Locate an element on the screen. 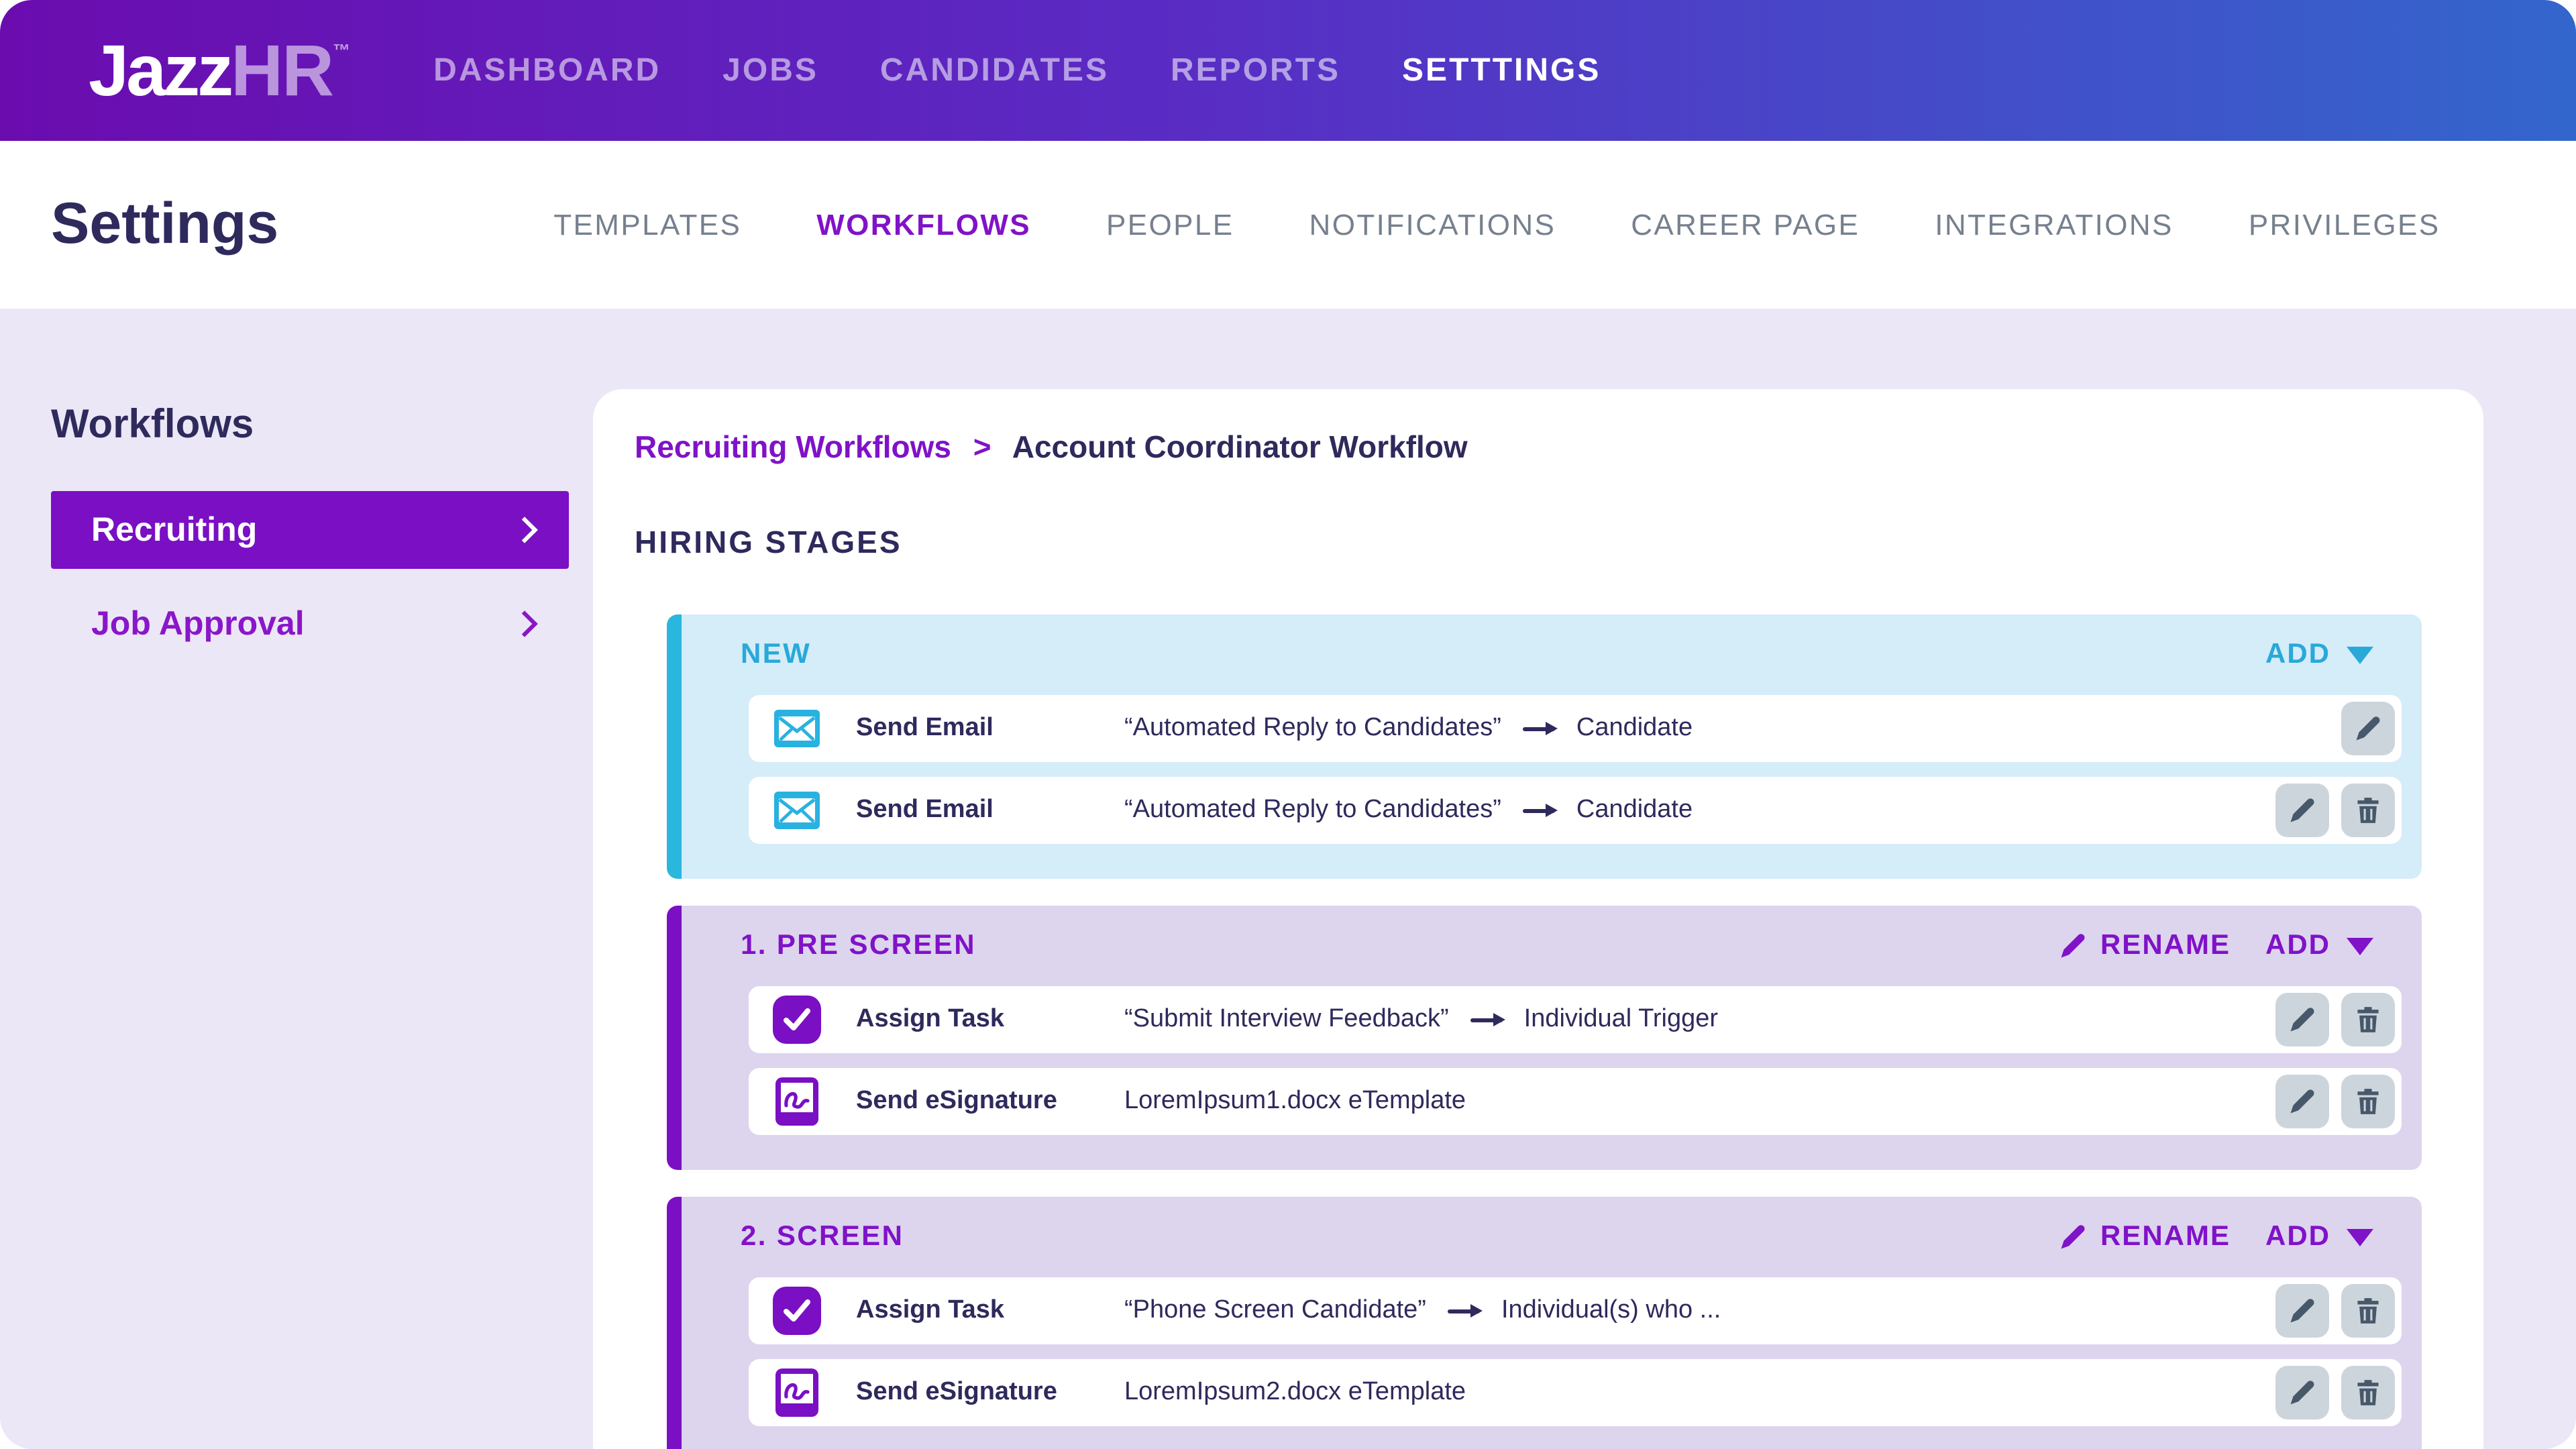 Image resolution: width=2576 pixels, height=1449 pixels. stage-section-new: NEW ADD Send Email “Automated Reply is located at coordinates (1544, 746).